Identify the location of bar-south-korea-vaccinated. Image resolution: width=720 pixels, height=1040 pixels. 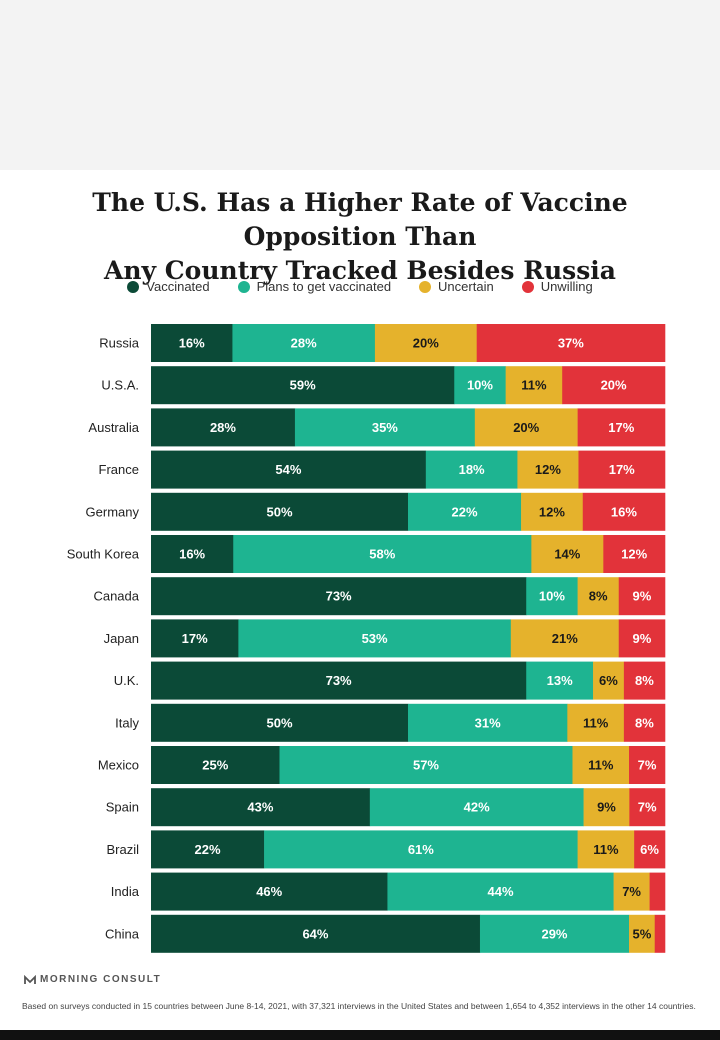
(192, 554).